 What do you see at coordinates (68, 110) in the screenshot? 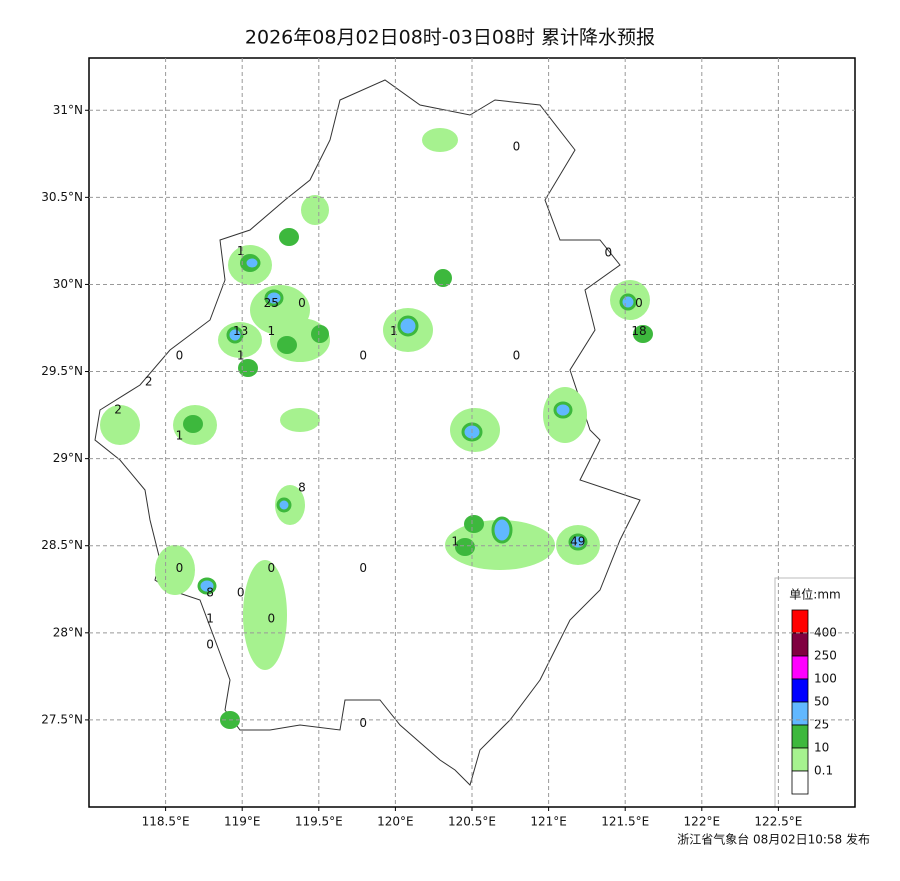
I see `lat-tick-label: 31°N` at bounding box center [68, 110].